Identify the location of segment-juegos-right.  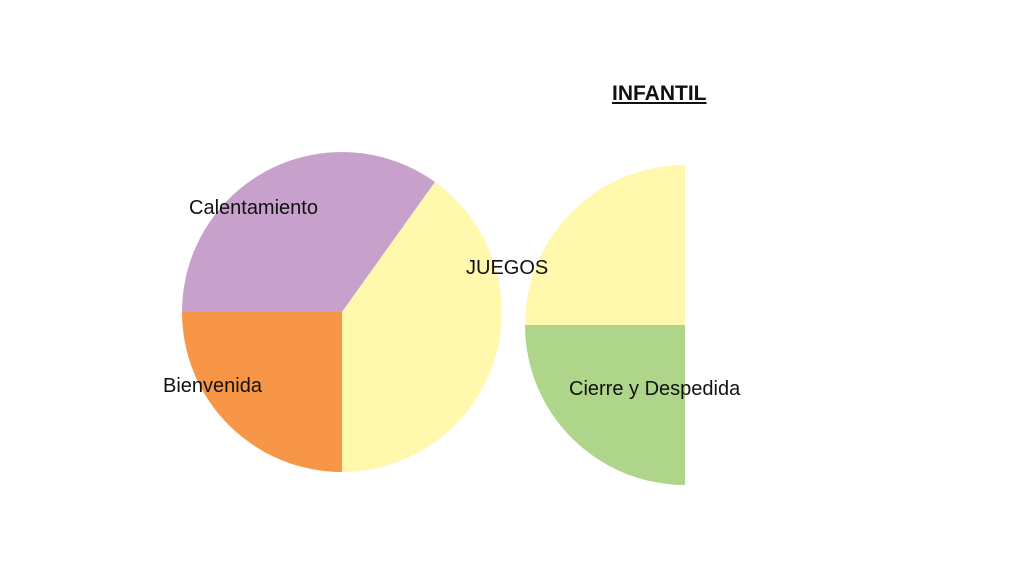
(605, 245).